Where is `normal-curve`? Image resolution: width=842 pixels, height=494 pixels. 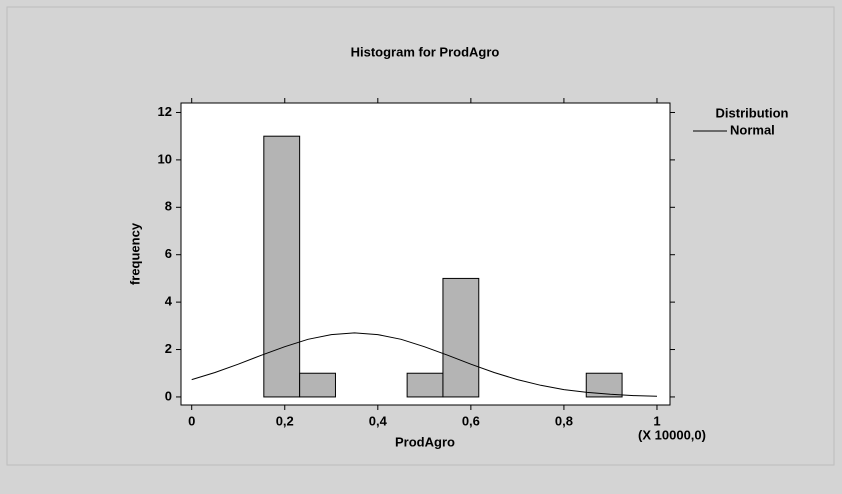
normal-curve is located at coordinates (424, 364).